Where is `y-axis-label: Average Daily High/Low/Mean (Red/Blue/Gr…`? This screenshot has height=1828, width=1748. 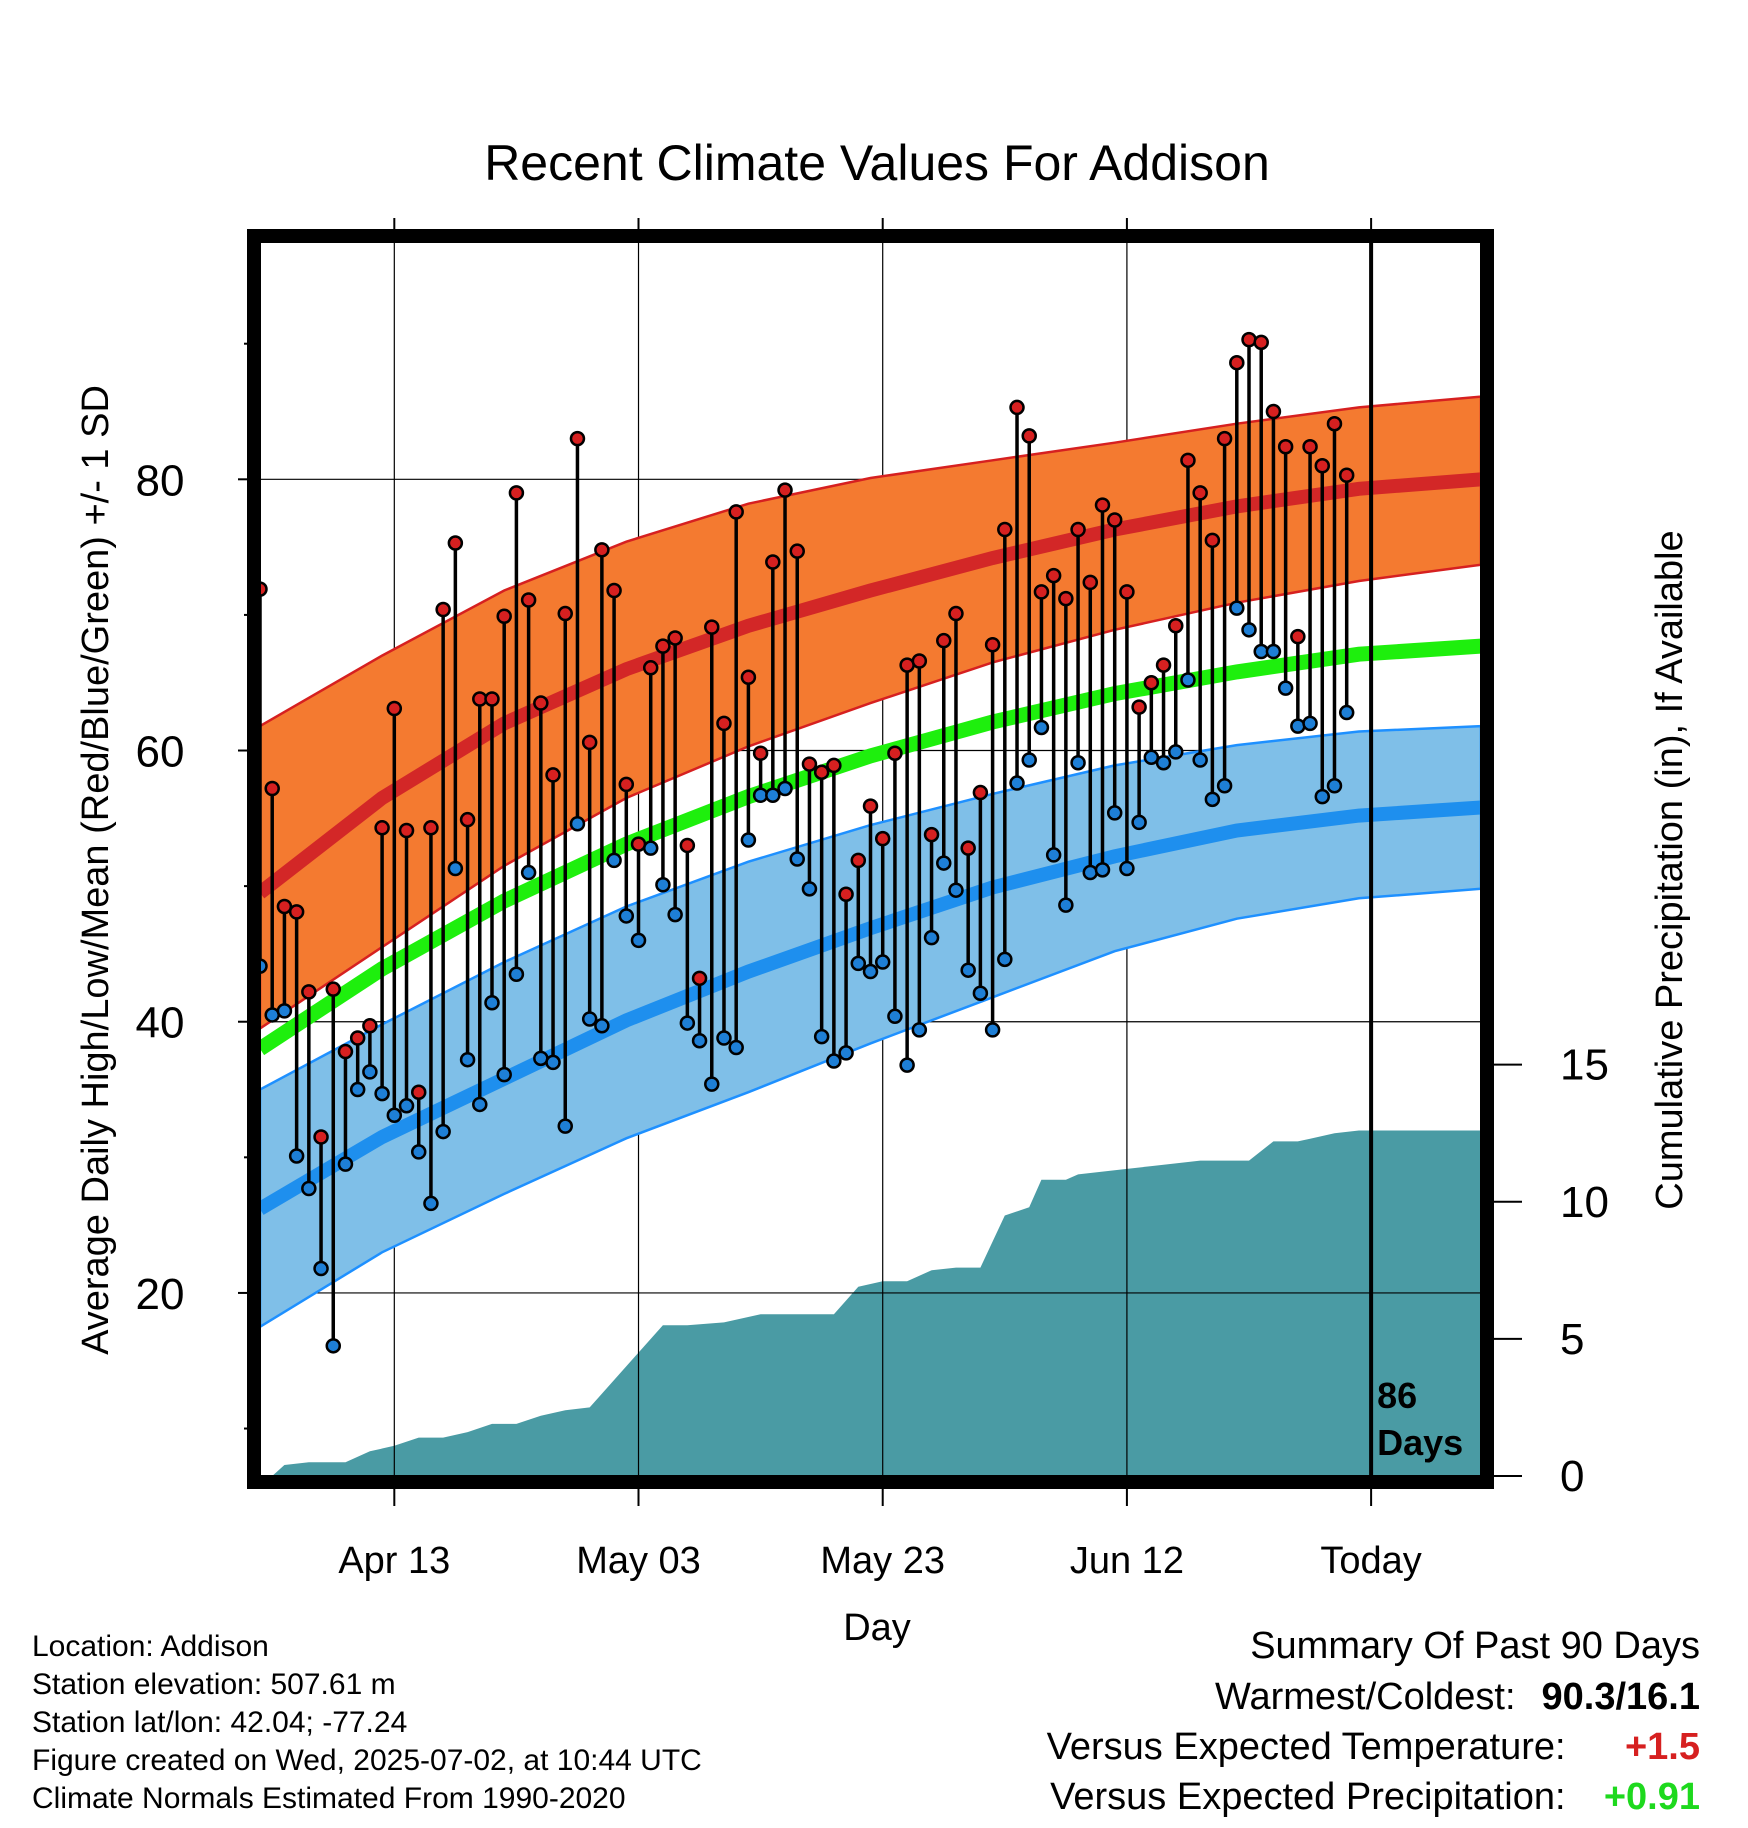 y-axis-label: Average Daily High/Low/Mean (Red/Blue/Gr… is located at coordinates (96, 870).